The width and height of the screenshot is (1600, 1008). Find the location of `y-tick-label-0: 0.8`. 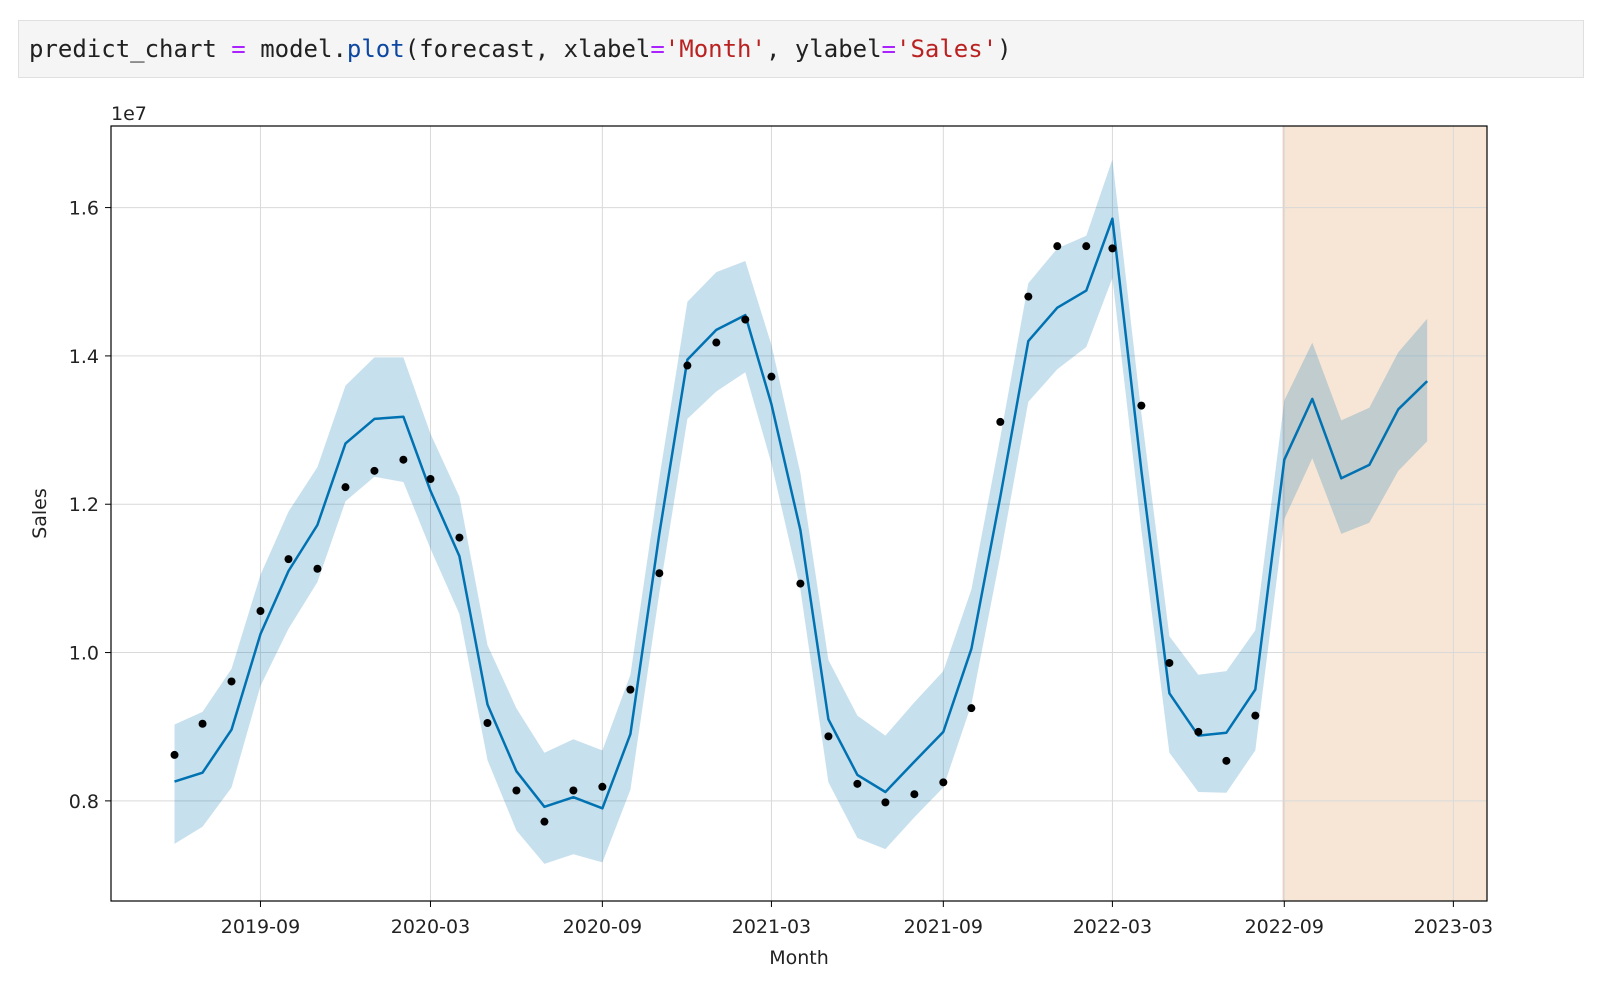

y-tick-label-0: 0.8 is located at coordinates (84, 802).